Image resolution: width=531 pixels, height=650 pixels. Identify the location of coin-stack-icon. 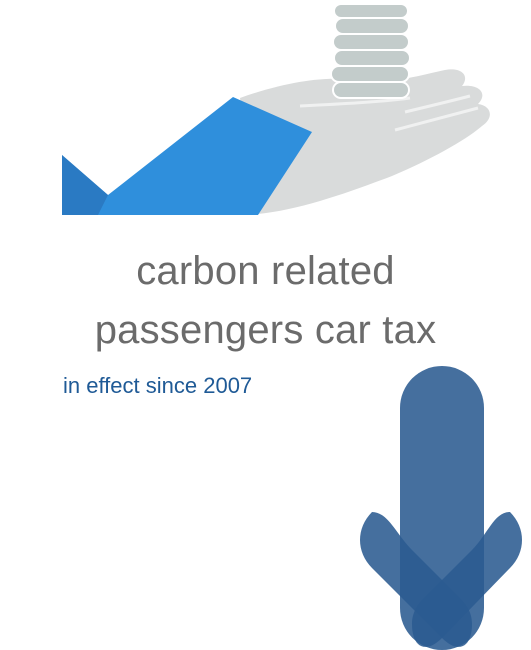
(370, 51).